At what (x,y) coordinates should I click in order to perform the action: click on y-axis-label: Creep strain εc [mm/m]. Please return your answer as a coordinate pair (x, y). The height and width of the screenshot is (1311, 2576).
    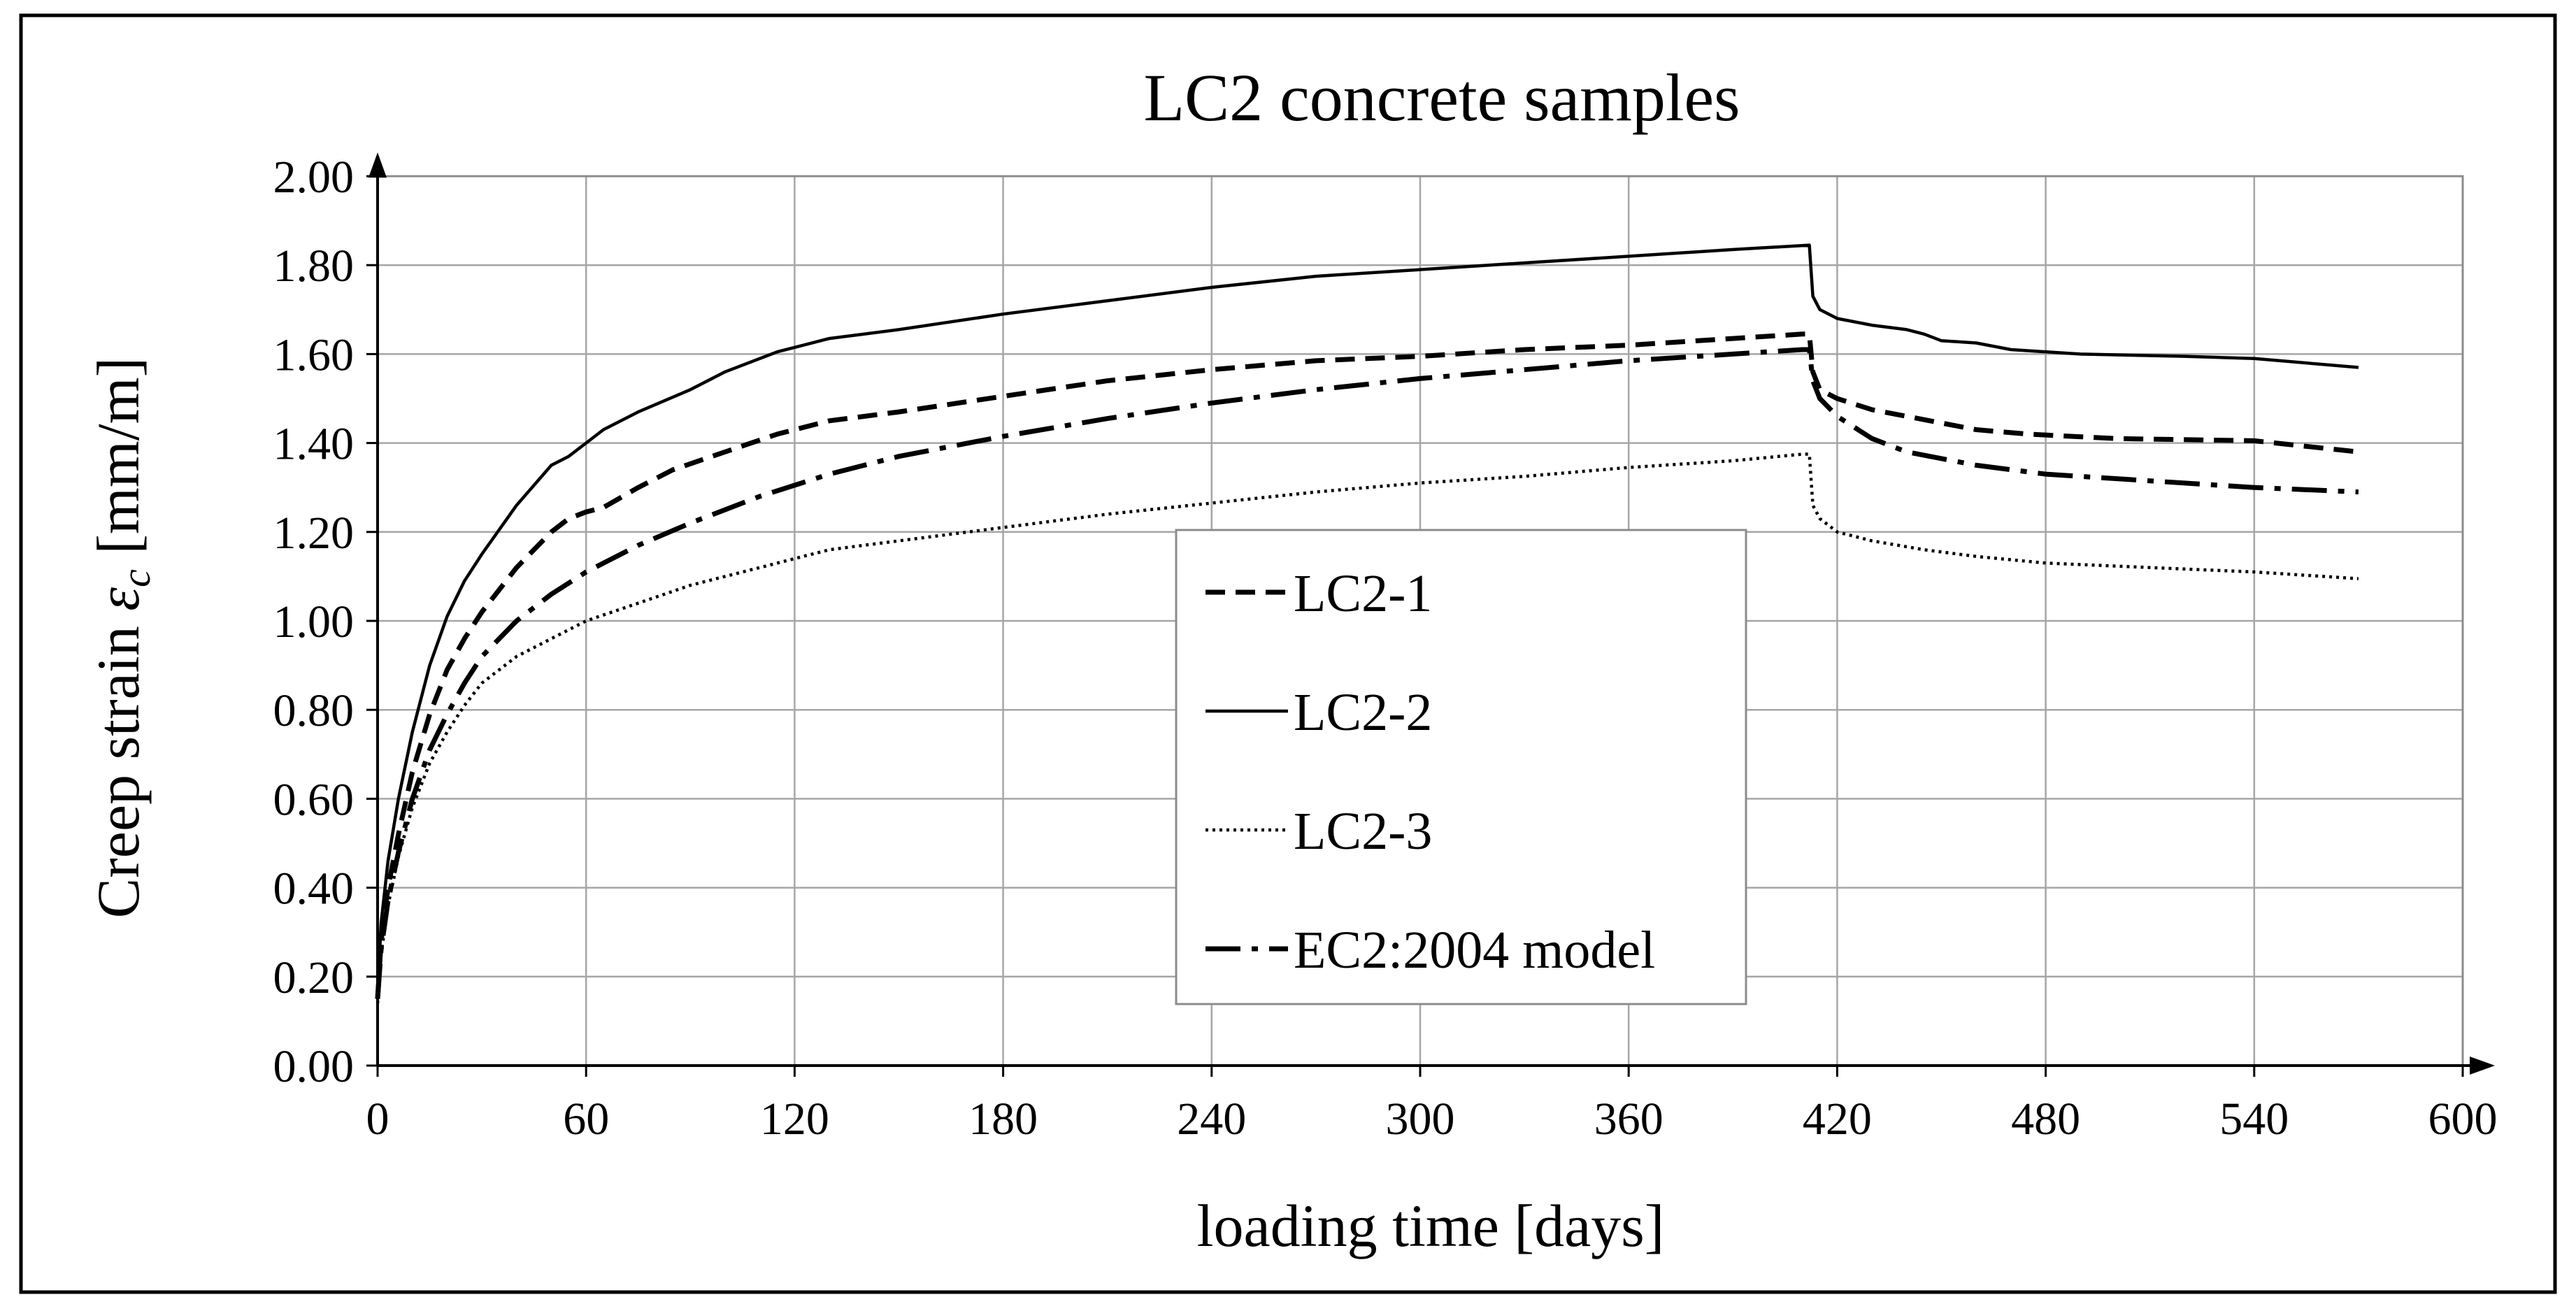
    Looking at the image, I should click on (122, 637).